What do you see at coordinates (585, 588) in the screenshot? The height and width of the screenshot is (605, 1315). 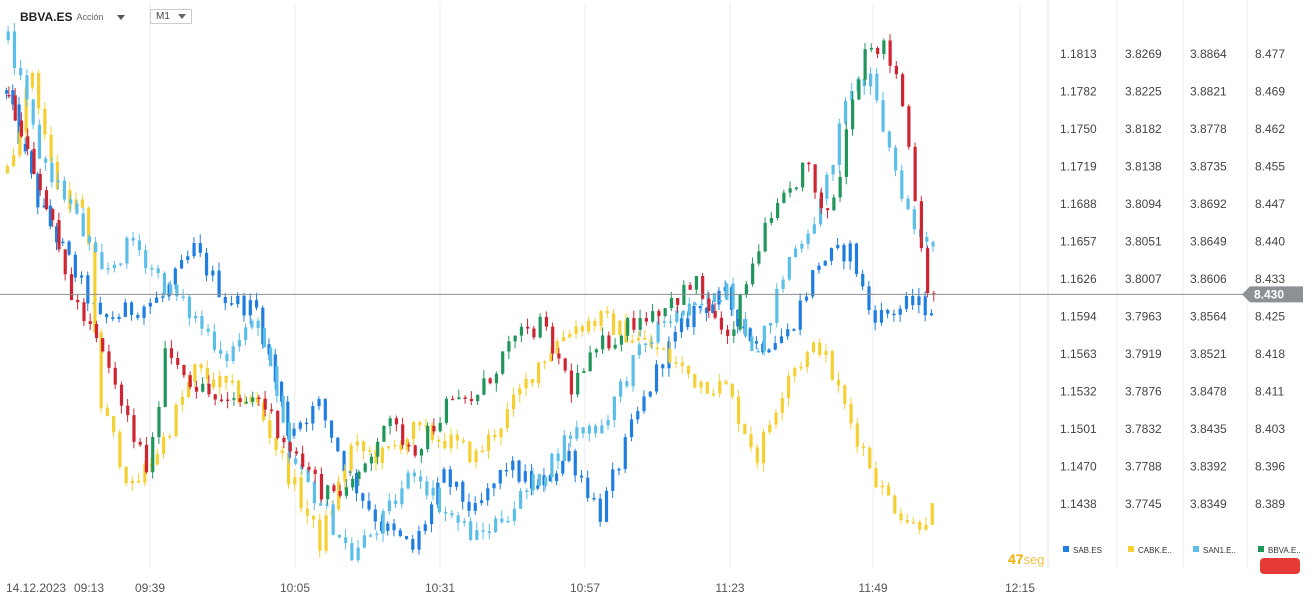 I see `x-tick-label: 10:57` at bounding box center [585, 588].